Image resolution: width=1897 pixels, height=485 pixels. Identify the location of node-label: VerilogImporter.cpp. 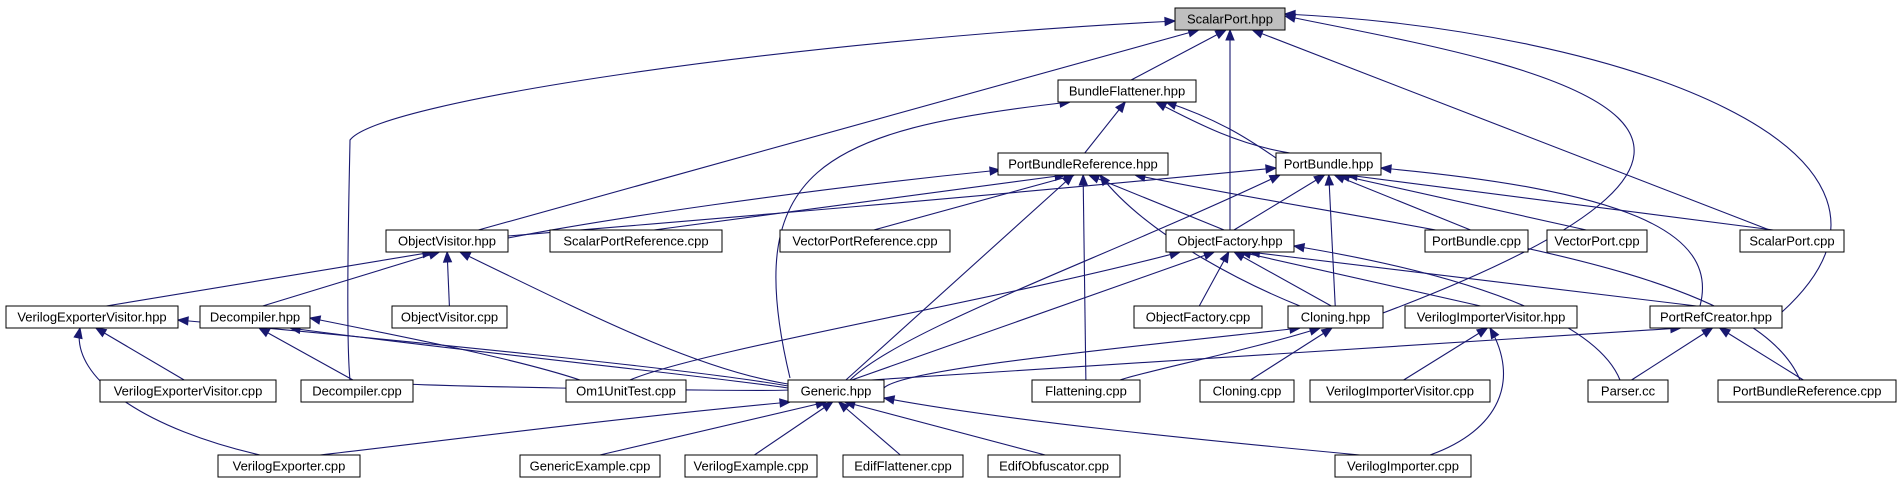
(1403, 466).